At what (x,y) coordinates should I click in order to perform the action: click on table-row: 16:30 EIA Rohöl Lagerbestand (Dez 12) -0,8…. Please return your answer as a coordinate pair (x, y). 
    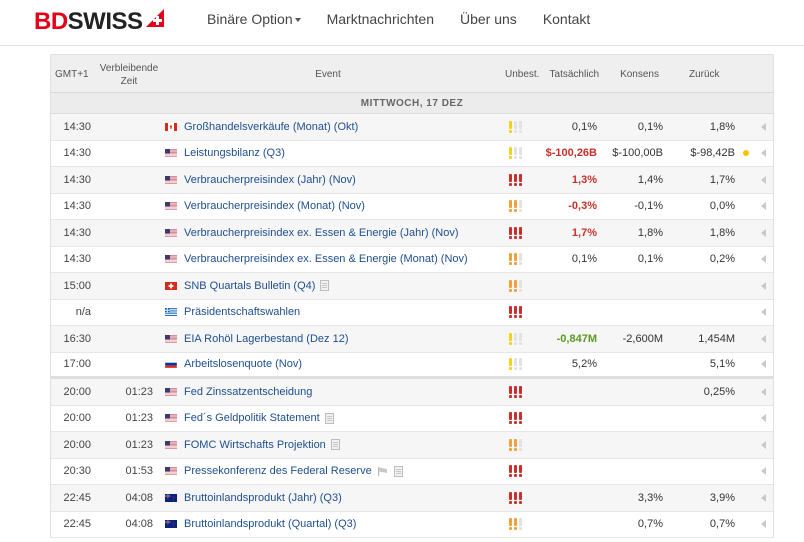
    Looking at the image, I should click on (412, 339).